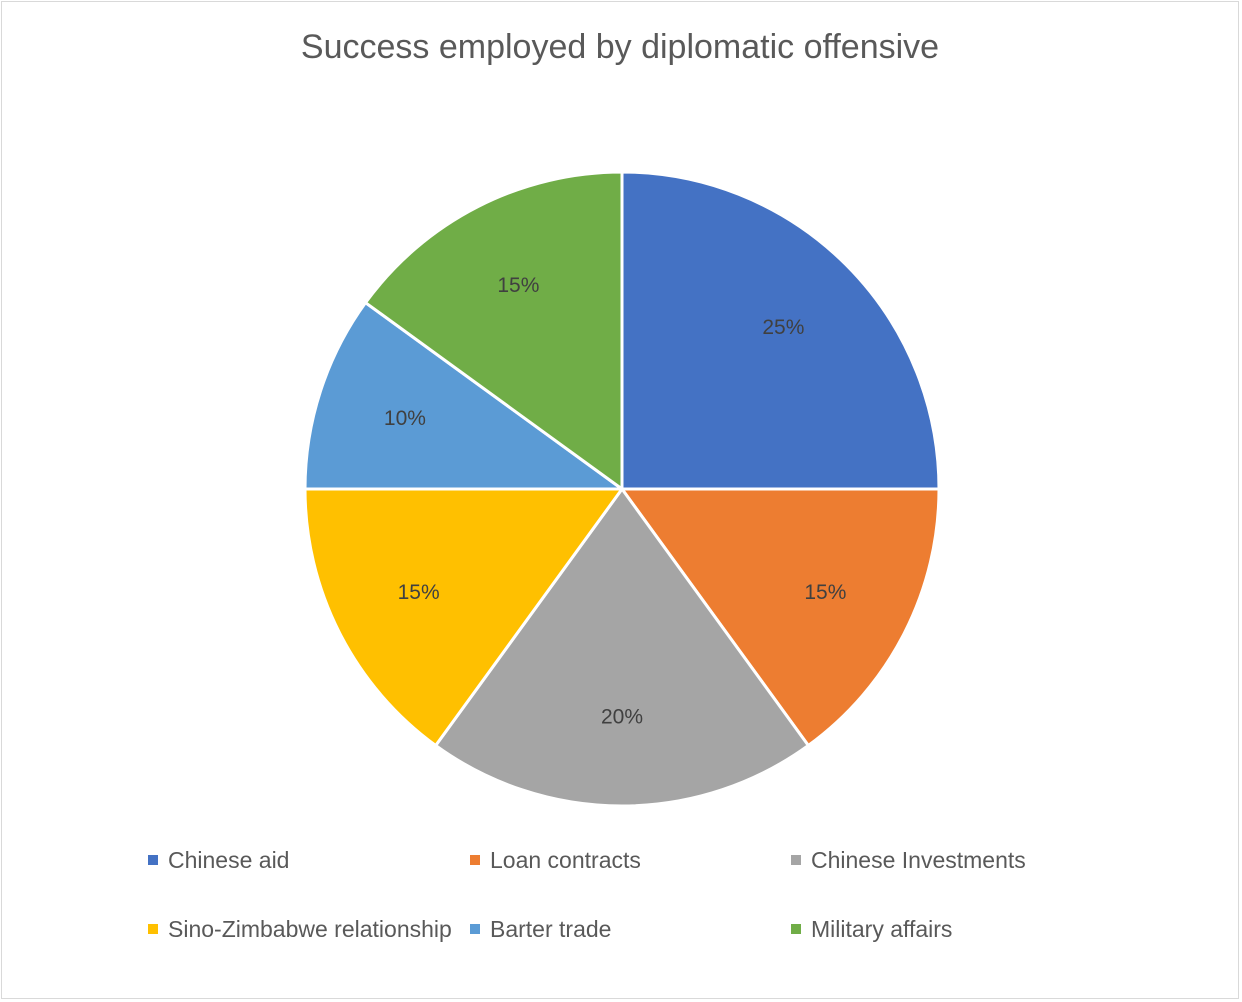 This screenshot has width=1242, height=1002. I want to click on legend-item-chinese-aid: Chinese aid, so click(218, 860).